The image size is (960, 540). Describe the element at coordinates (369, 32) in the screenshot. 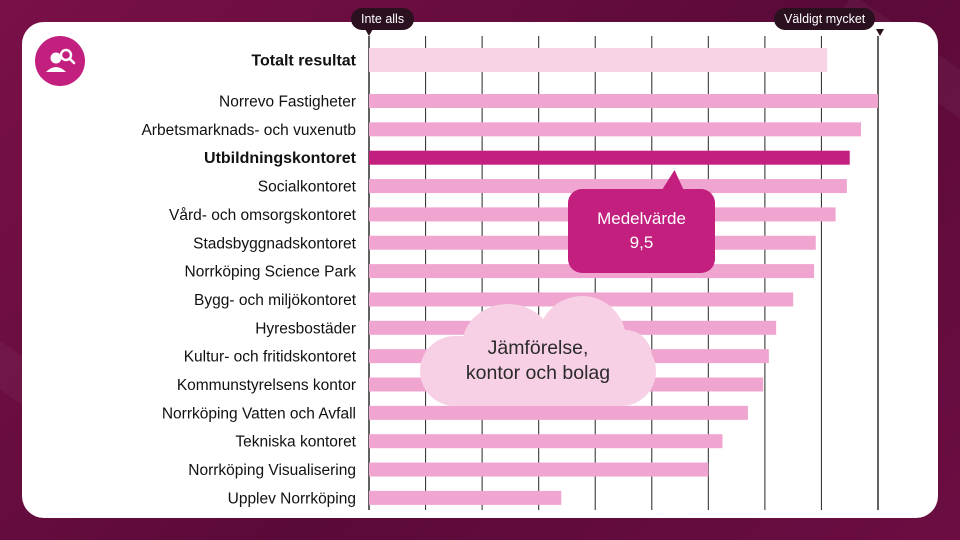

I see `scale-min-pin` at that location.